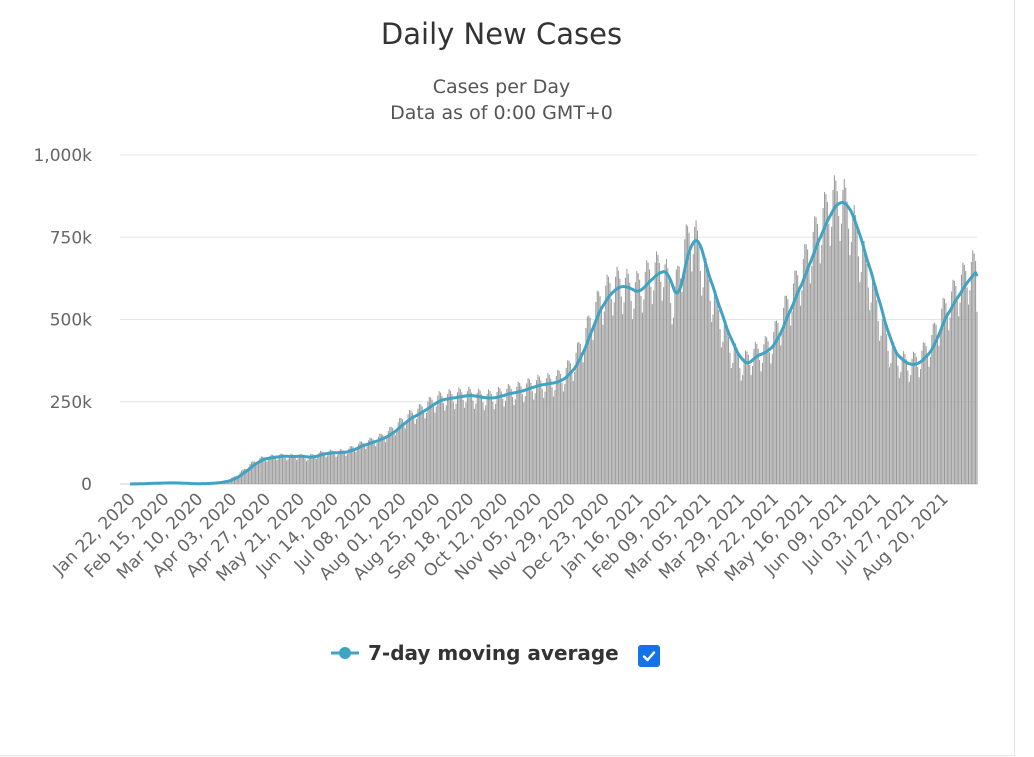 This screenshot has width=1034, height=757. I want to click on legend-line-marker-icon, so click(345, 653).